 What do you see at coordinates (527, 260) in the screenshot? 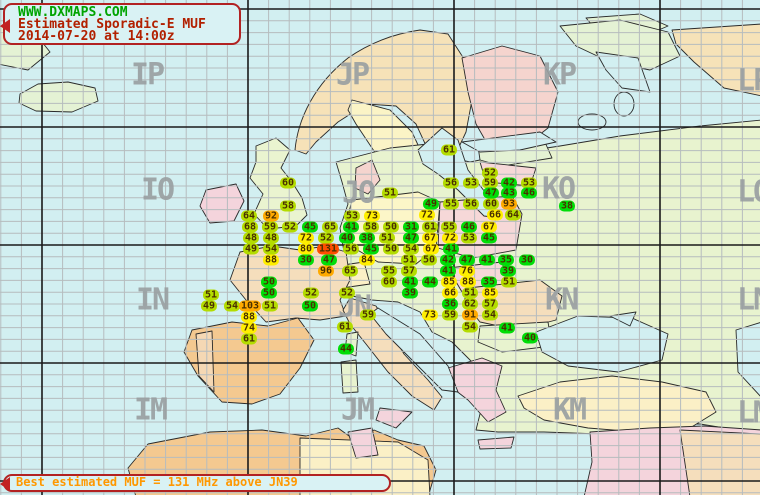
I see `muf-cell: 30` at bounding box center [527, 260].